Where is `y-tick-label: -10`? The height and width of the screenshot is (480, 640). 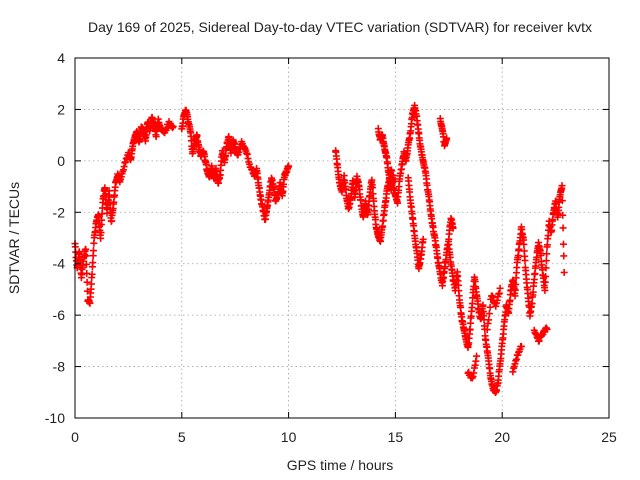 y-tick-label: -10 is located at coordinates (55, 418).